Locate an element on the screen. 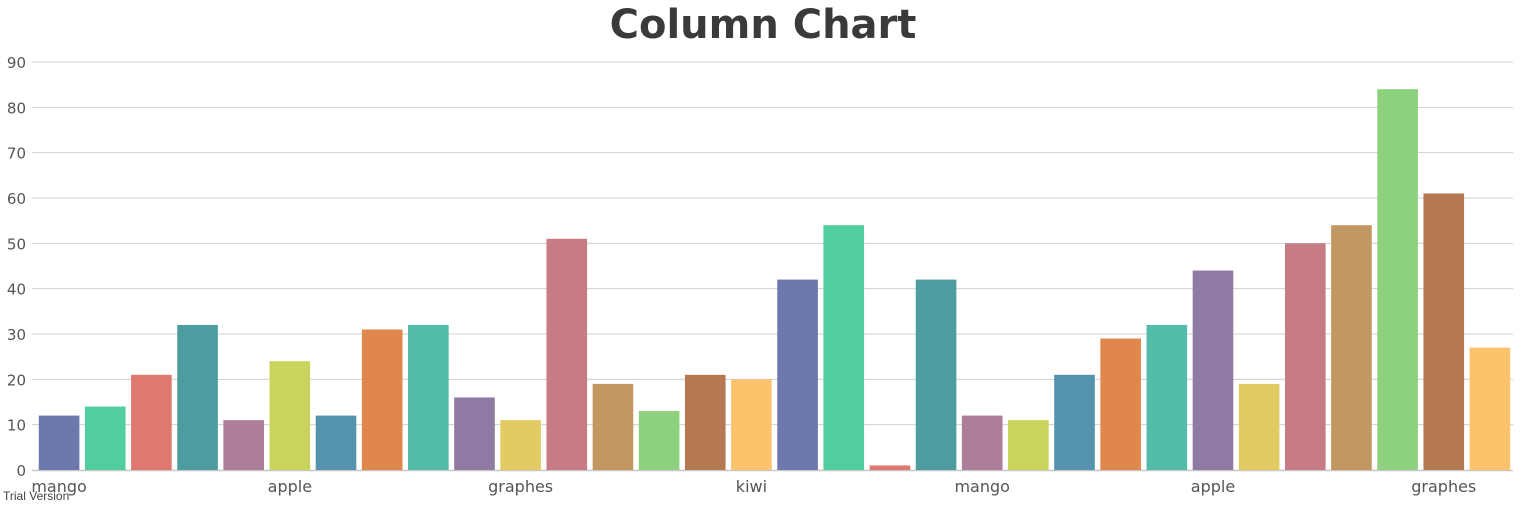 The height and width of the screenshot is (508, 1526). y-tick-label: 60 is located at coordinates (16, 199).